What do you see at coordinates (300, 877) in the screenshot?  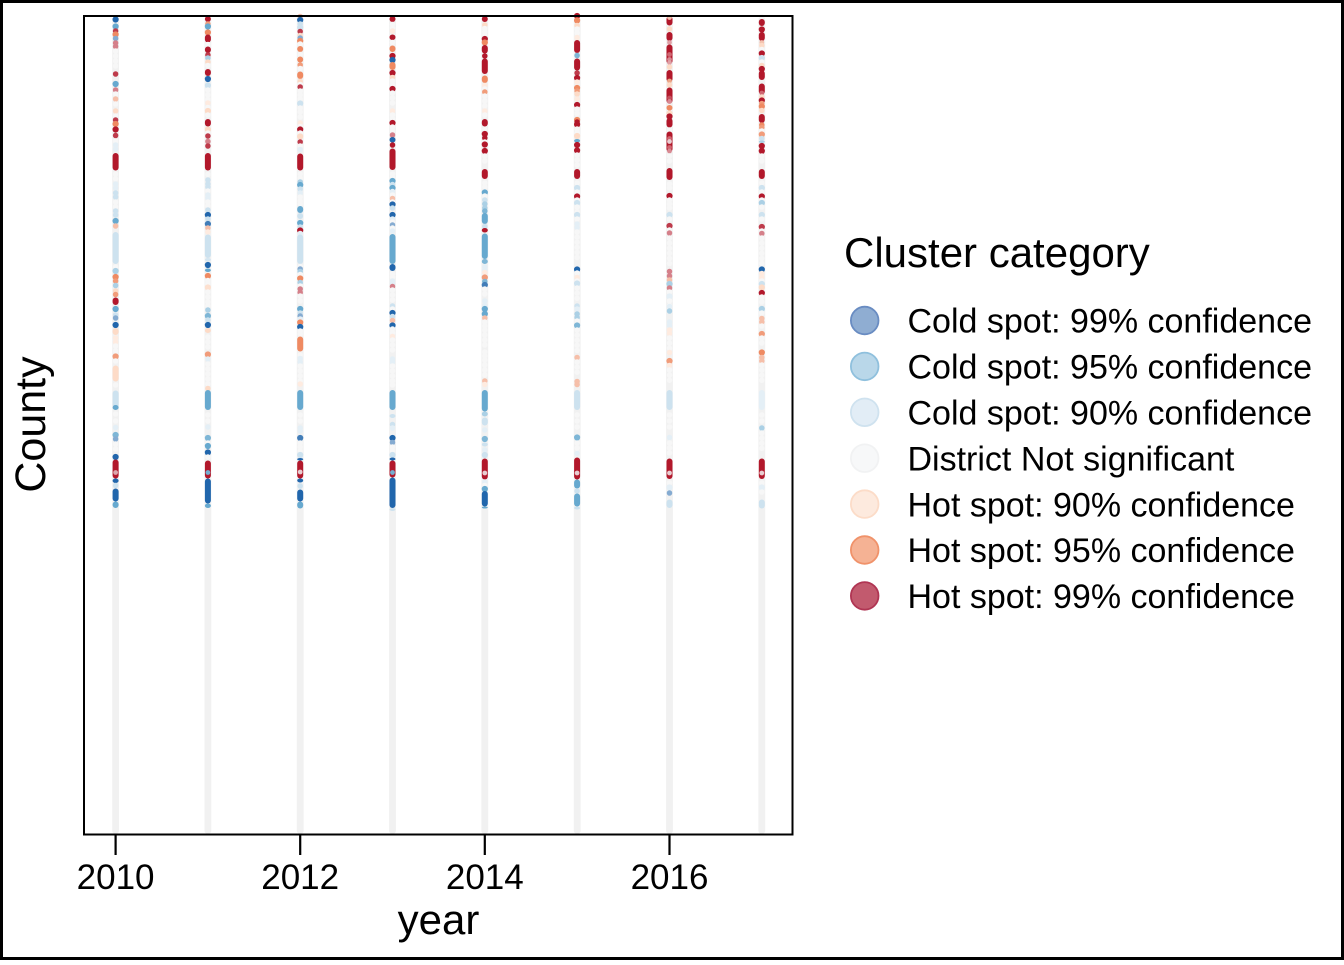 I see `svg-text: 2012` at bounding box center [300, 877].